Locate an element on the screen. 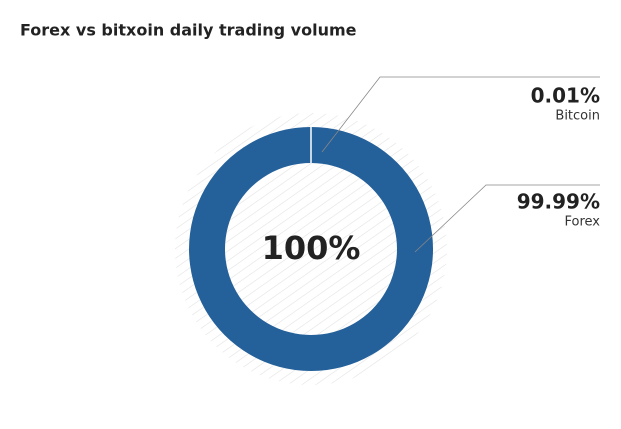 The width and height of the screenshot is (621, 429). value-label: 99.99% is located at coordinates (558, 202).